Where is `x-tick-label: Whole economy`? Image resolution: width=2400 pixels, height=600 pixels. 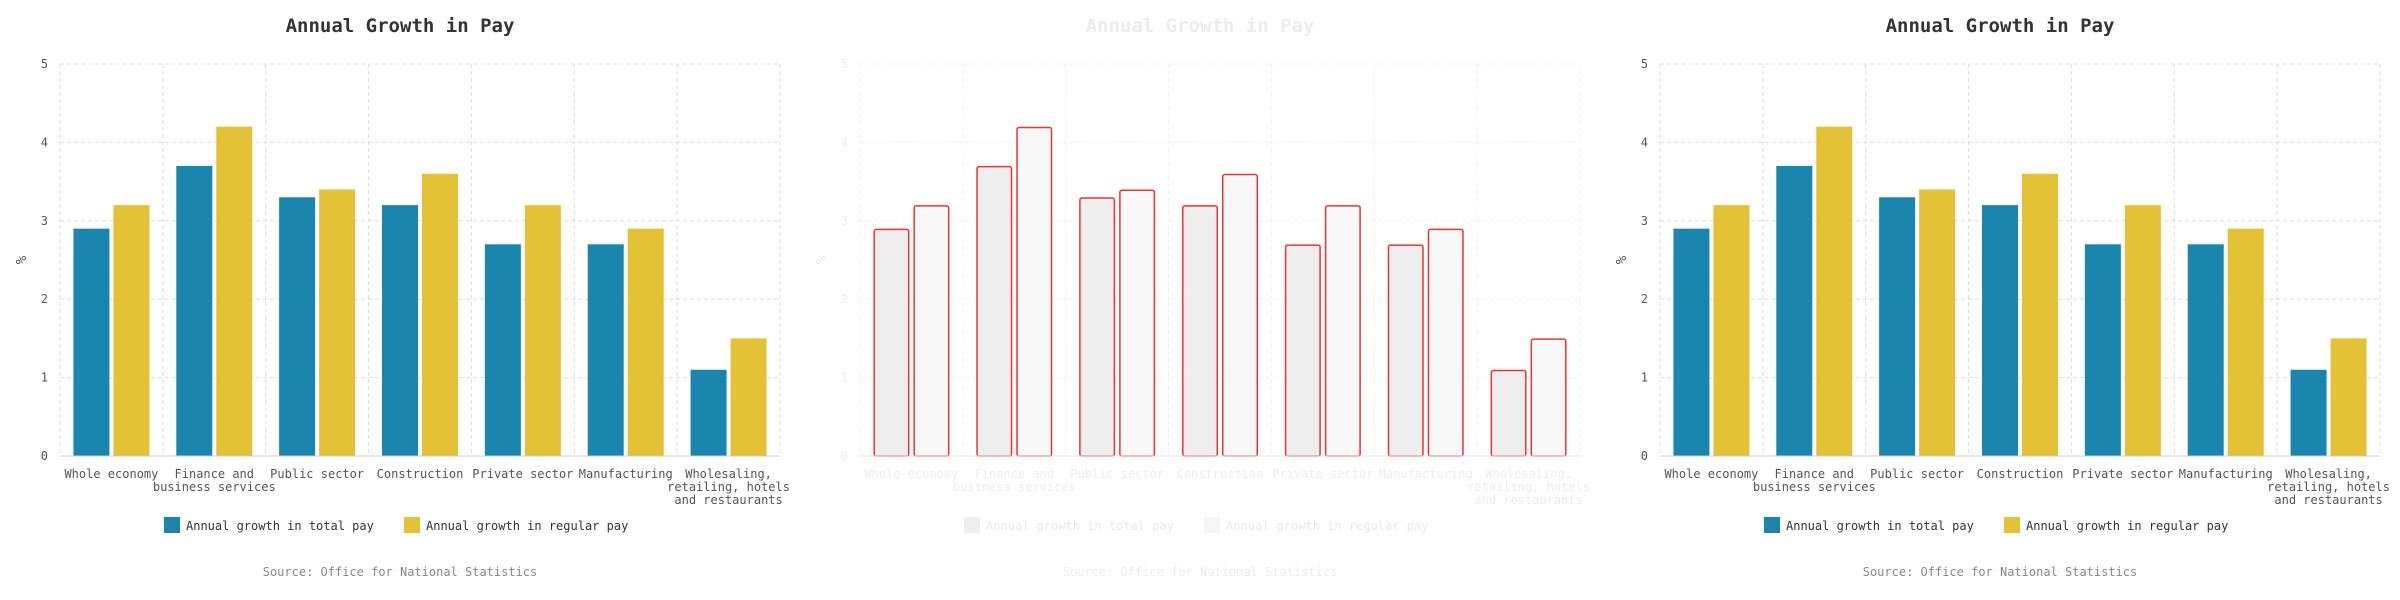
x-tick-label: Whole economy is located at coordinates (911, 474).